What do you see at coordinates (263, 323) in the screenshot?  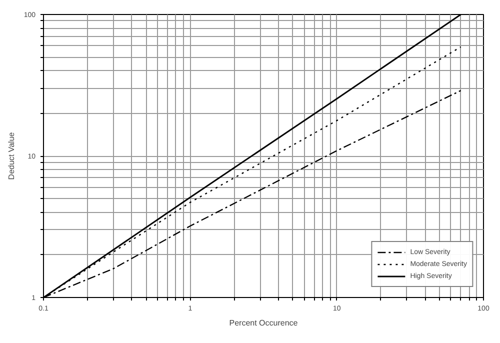 I see `x-axis-title: Percent Occurence` at bounding box center [263, 323].